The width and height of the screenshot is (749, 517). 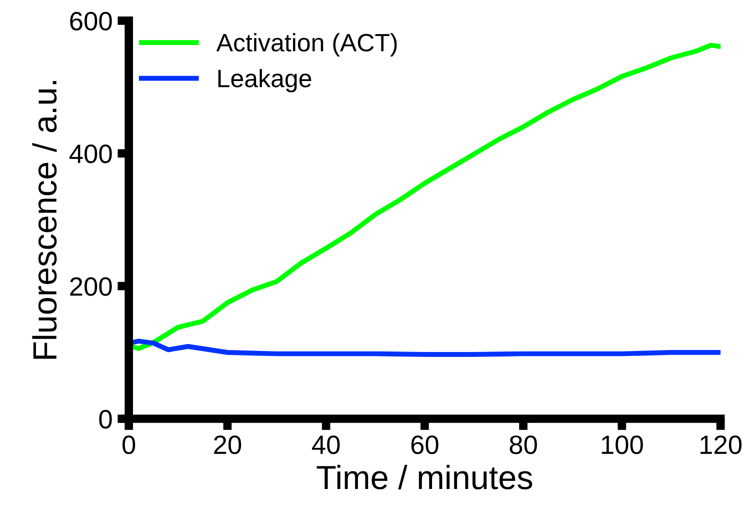 What do you see at coordinates (265, 80) in the screenshot?
I see `legend-label: Leakage` at bounding box center [265, 80].